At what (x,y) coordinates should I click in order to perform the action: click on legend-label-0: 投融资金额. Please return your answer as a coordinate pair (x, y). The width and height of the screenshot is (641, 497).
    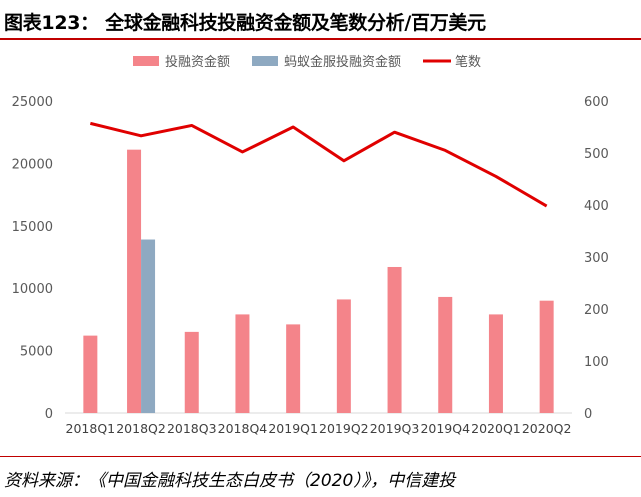
    Looking at the image, I should click on (197, 62).